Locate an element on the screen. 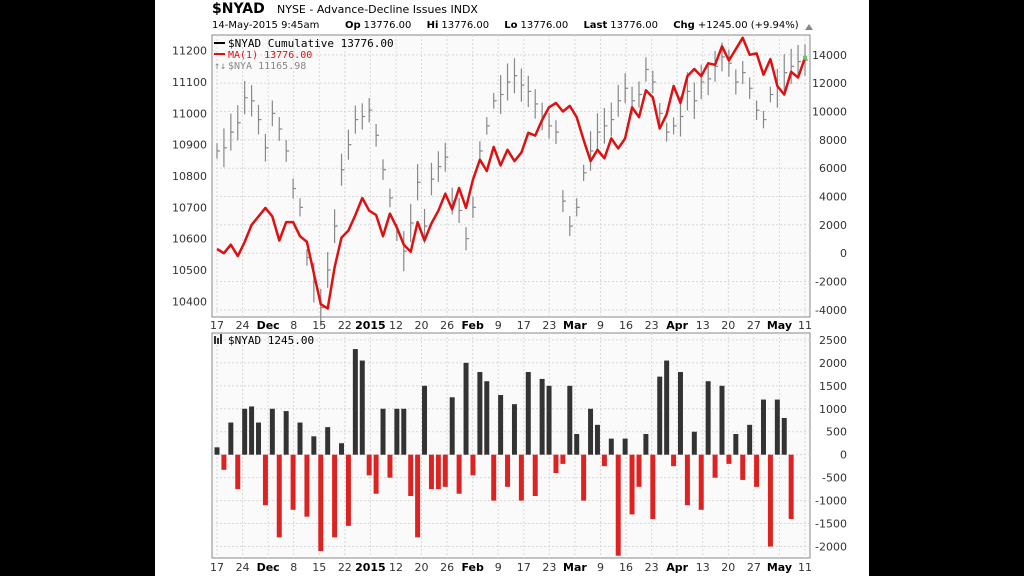  hist-x-tick-label: 22 is located at coordinates (345, 567).